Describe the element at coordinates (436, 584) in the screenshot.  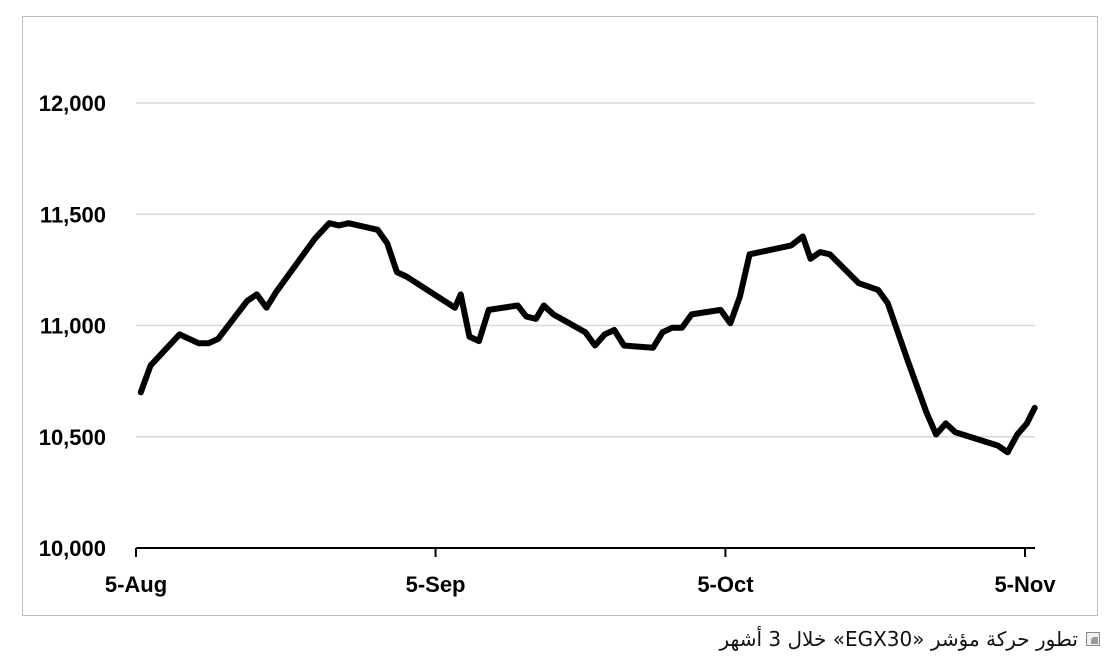
I see `x-tick-label: 5-Sep` at that location.